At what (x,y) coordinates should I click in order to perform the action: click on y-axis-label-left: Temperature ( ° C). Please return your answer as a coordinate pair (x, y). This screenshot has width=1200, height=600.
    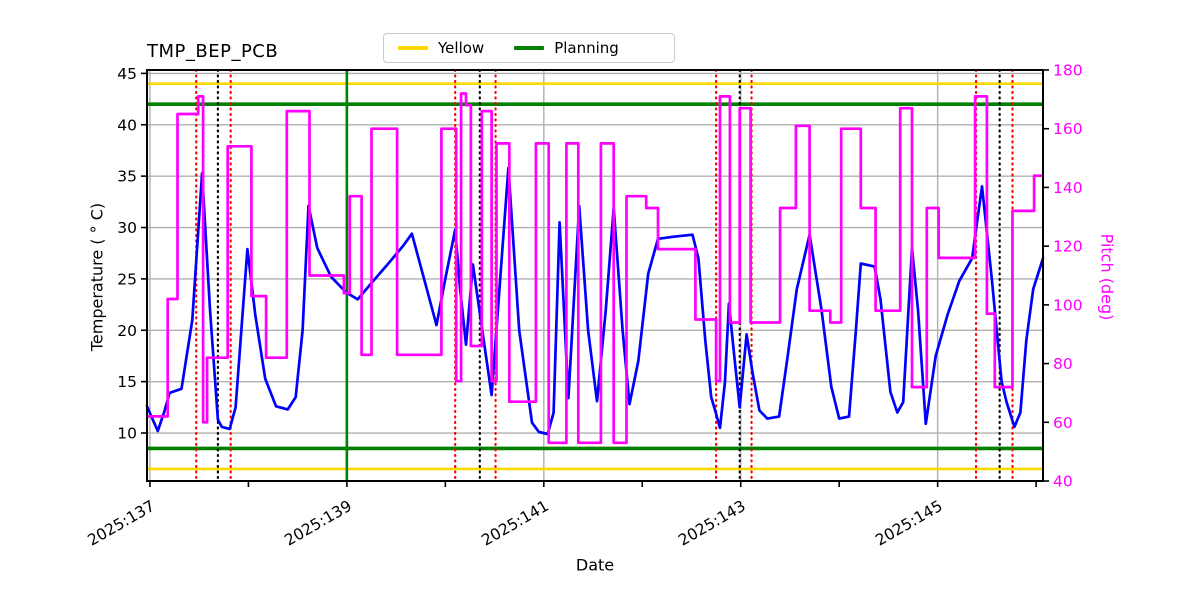
    Looking at the image, I should click on (97, 277).